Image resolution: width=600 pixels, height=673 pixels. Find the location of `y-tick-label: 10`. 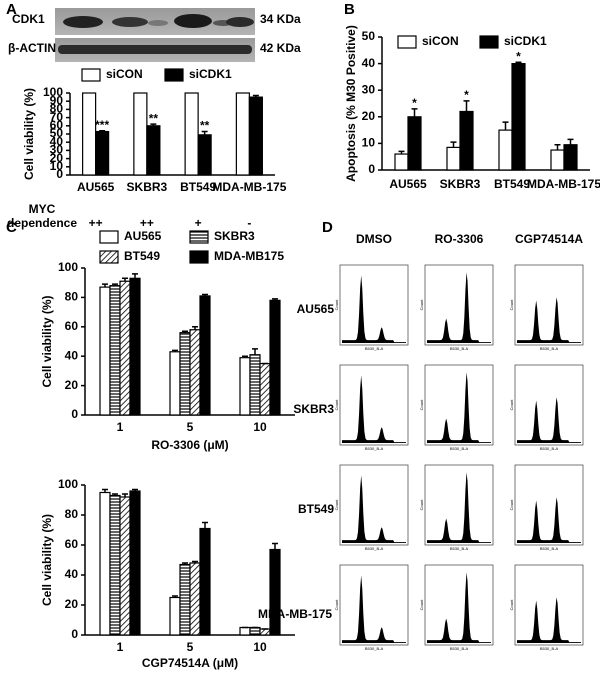

y-tick-label: 10 is located at coordinates (369, 143).